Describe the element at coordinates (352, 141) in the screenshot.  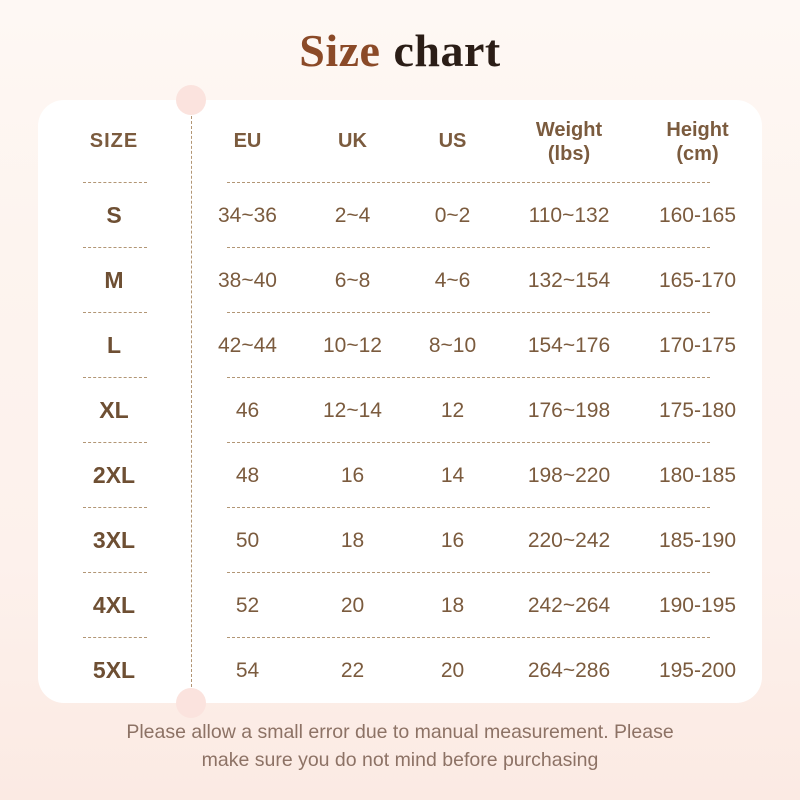
I see `column-header-uk: UK` at that location.